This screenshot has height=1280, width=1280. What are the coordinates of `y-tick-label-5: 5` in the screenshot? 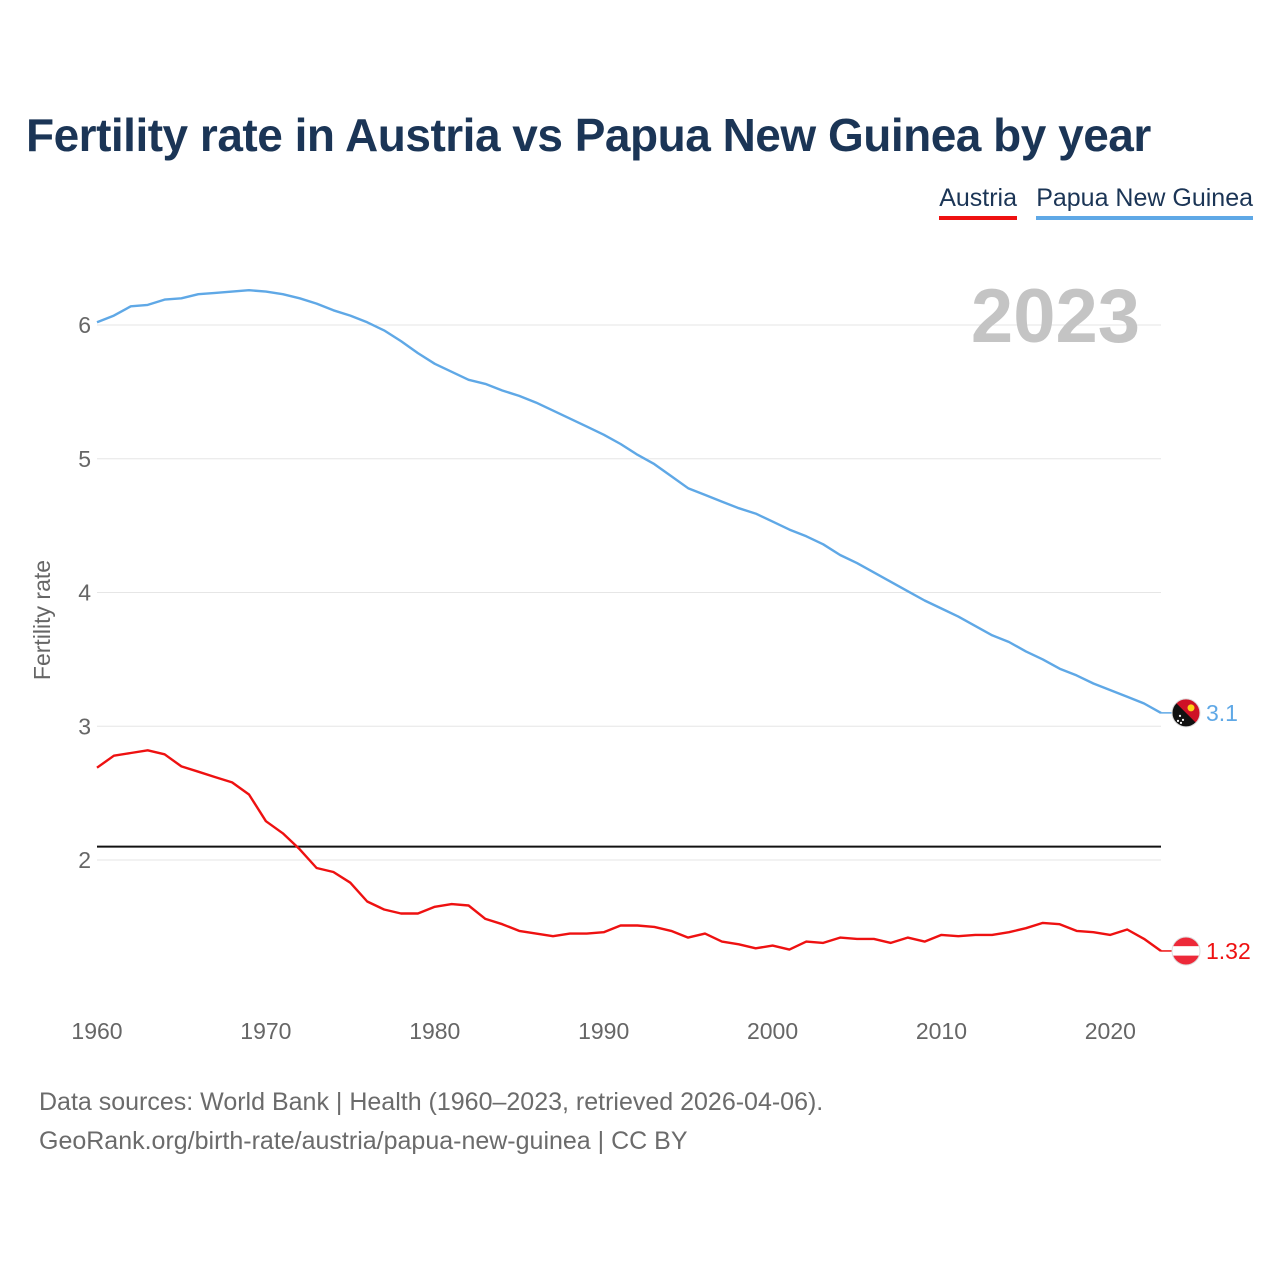 It's located at (84, 459).